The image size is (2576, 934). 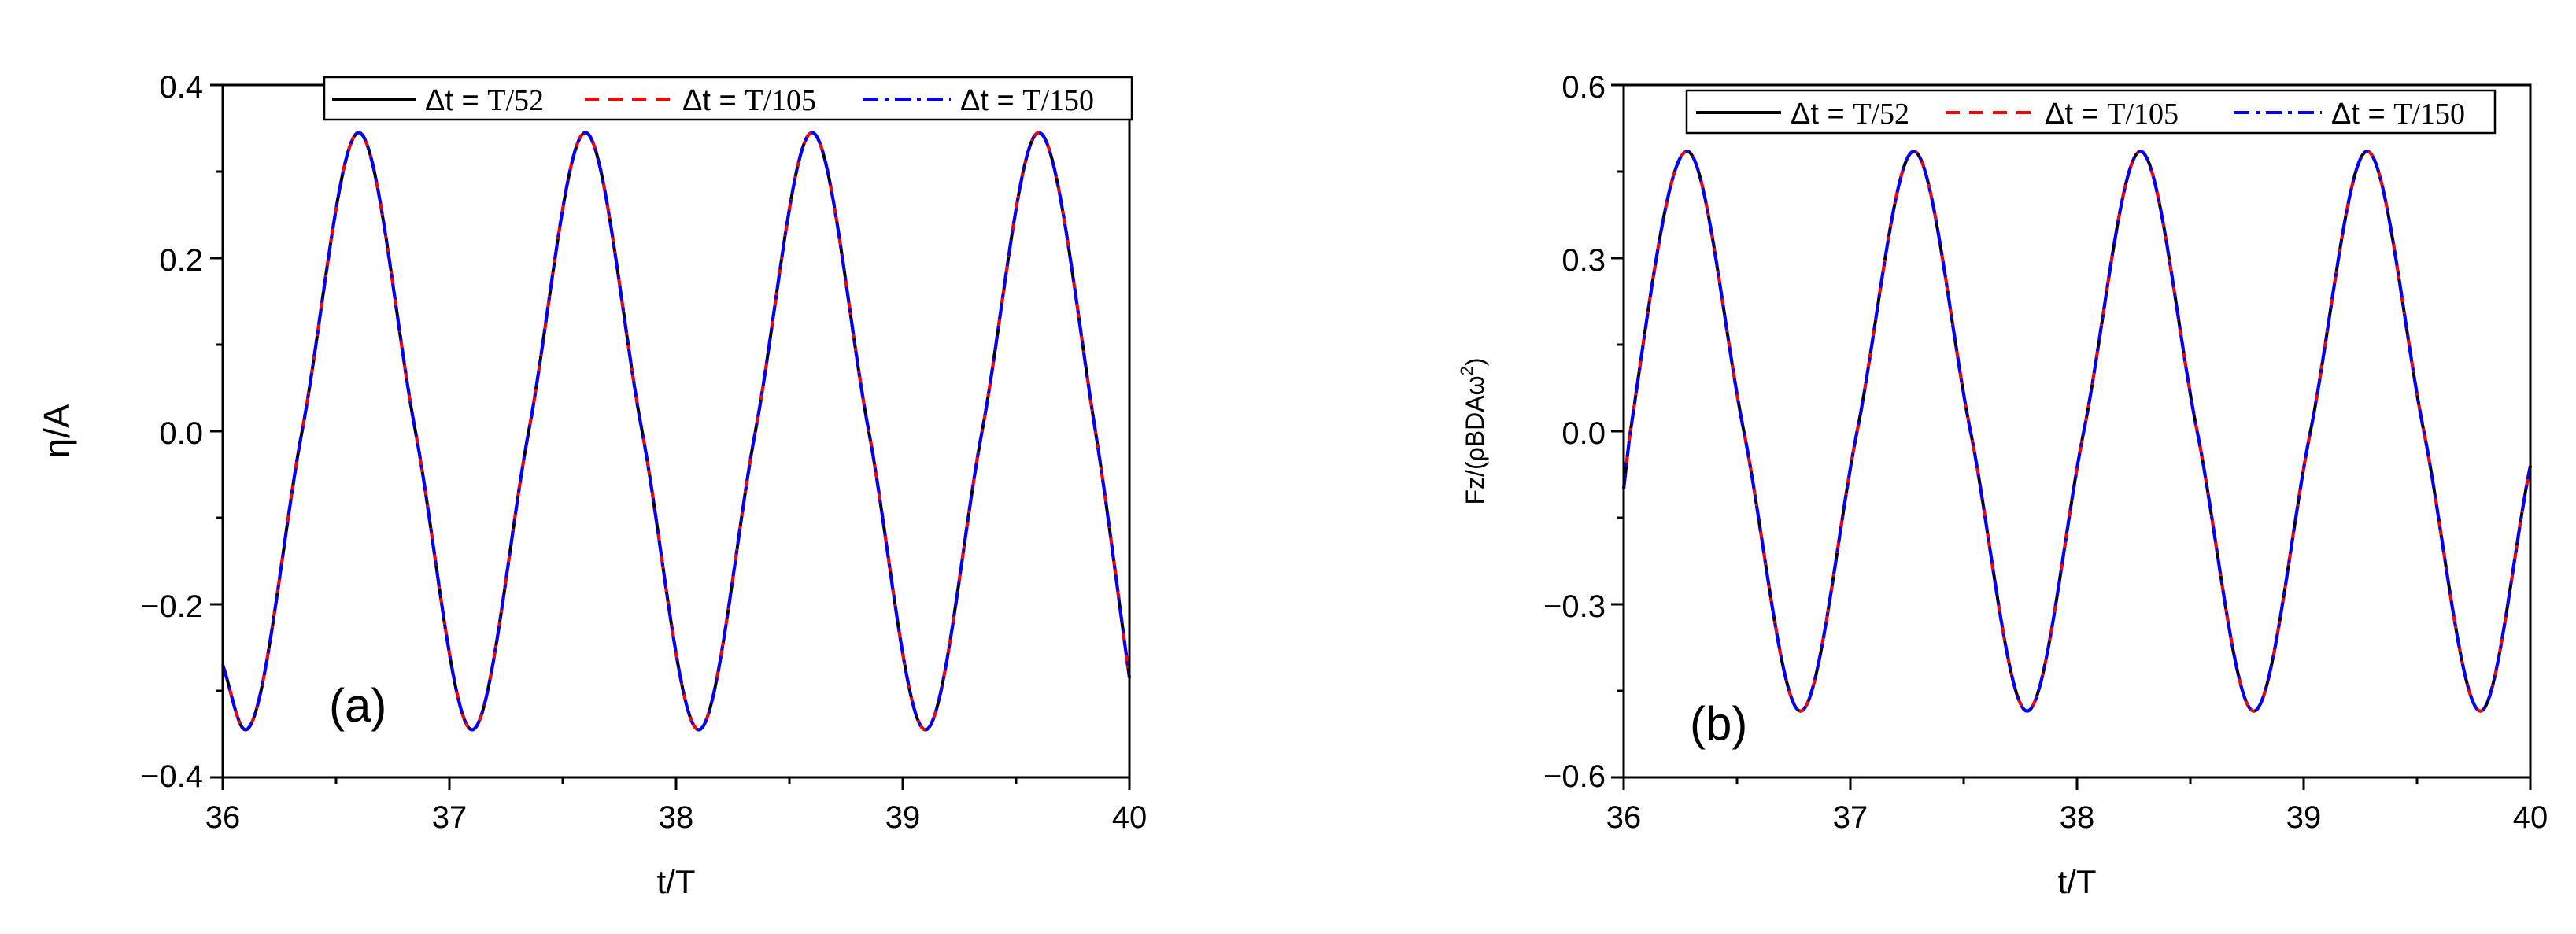 I want to click on a-y-axis-label: η/A, so click(x=56, y=431).